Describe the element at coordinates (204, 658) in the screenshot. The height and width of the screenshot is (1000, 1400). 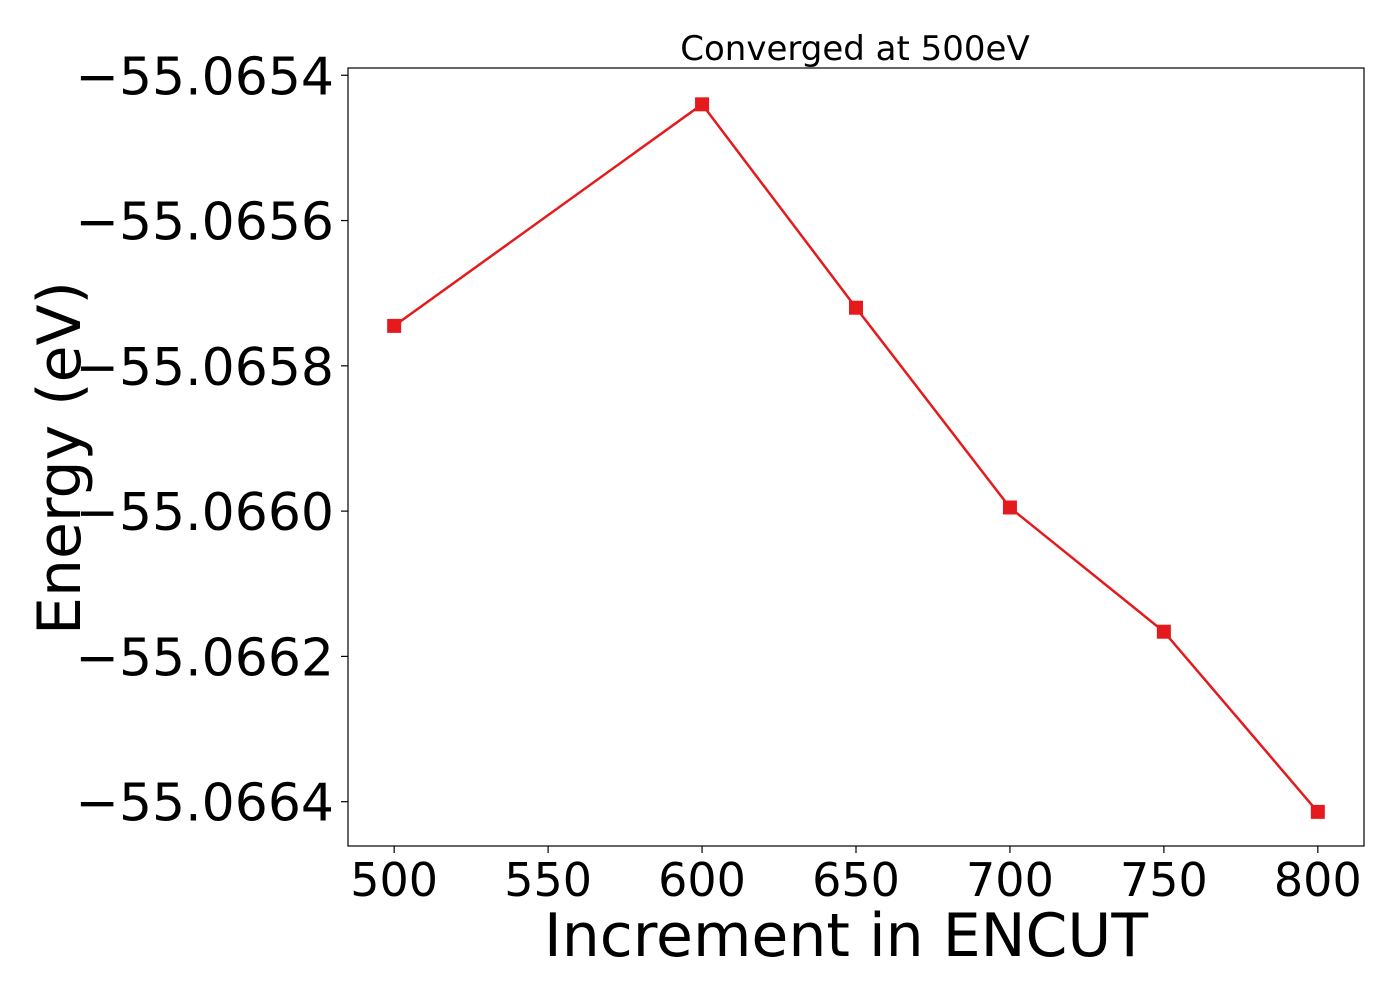
I see `y-tick-label: −55.0662` at that location.